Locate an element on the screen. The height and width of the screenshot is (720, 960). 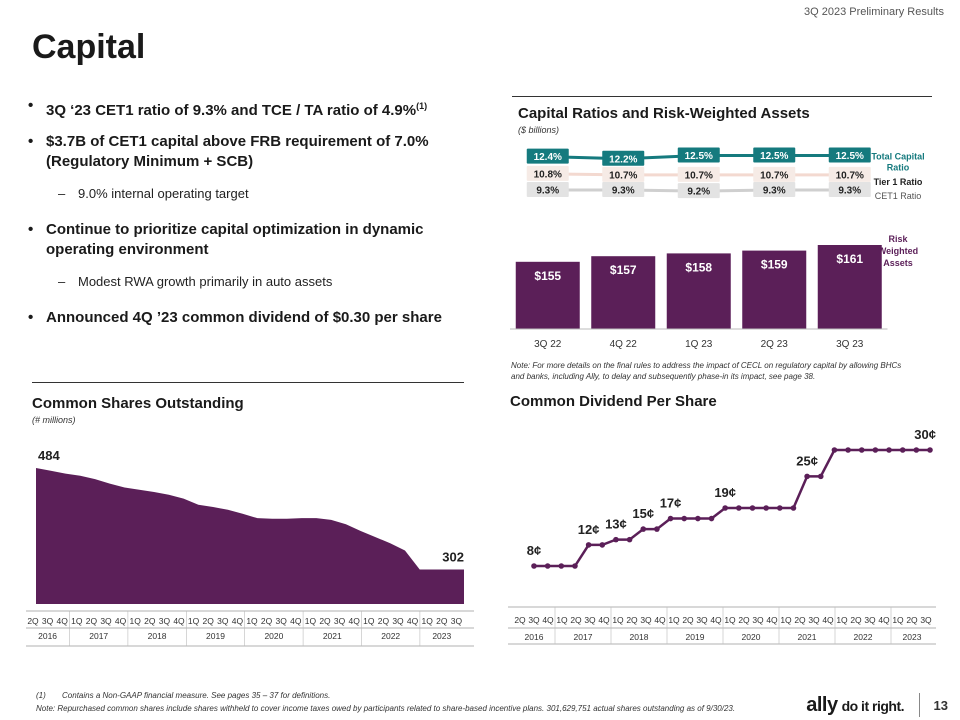
dividend-data-label: 8¢ is located at coordinates (534, 550).